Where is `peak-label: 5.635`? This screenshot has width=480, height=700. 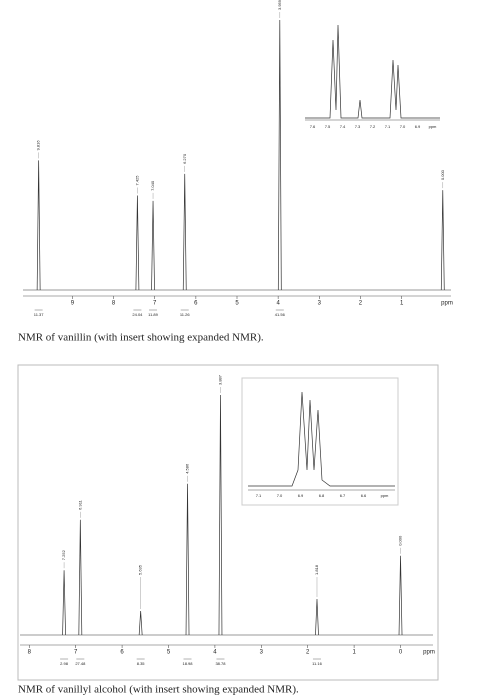
peak-label: 5.635 is located at coordinates (140, 569).